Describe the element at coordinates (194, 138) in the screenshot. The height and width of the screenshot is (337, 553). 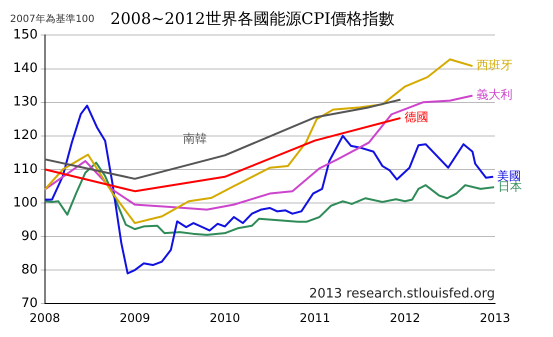
I see `series-label: 南韓` at that location.